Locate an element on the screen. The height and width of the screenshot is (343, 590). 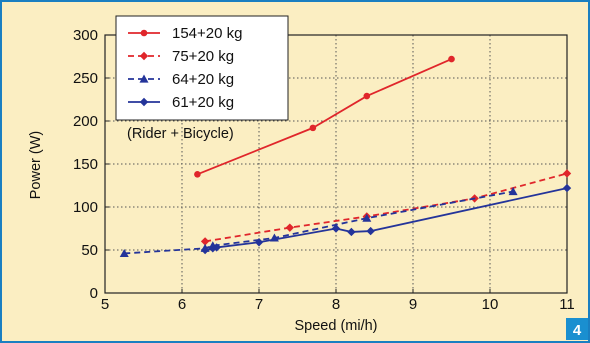
y-tick-label: 250 is located at coordinates (85, 78).